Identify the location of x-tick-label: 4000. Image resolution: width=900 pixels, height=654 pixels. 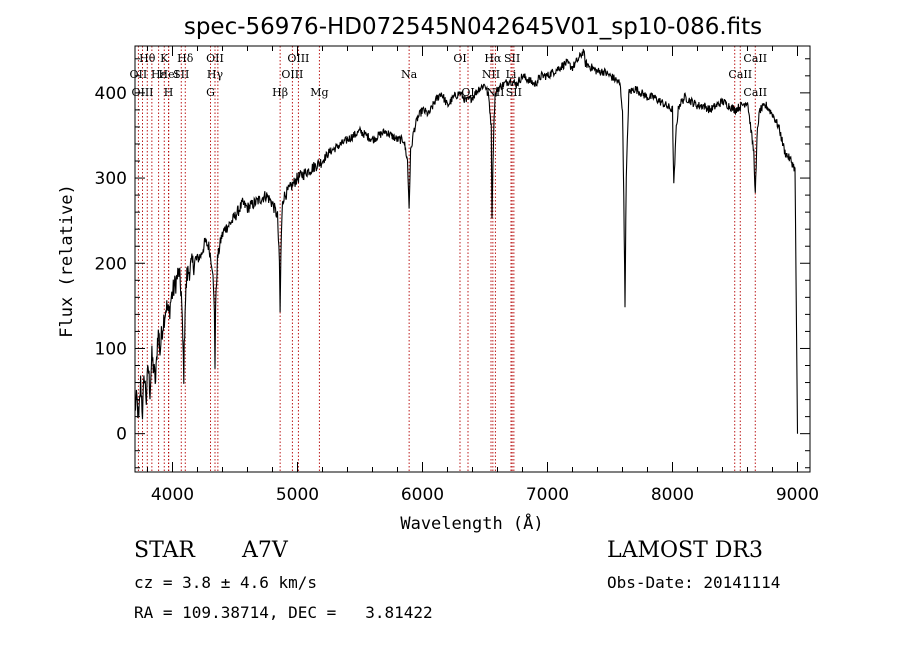
(172, 495).